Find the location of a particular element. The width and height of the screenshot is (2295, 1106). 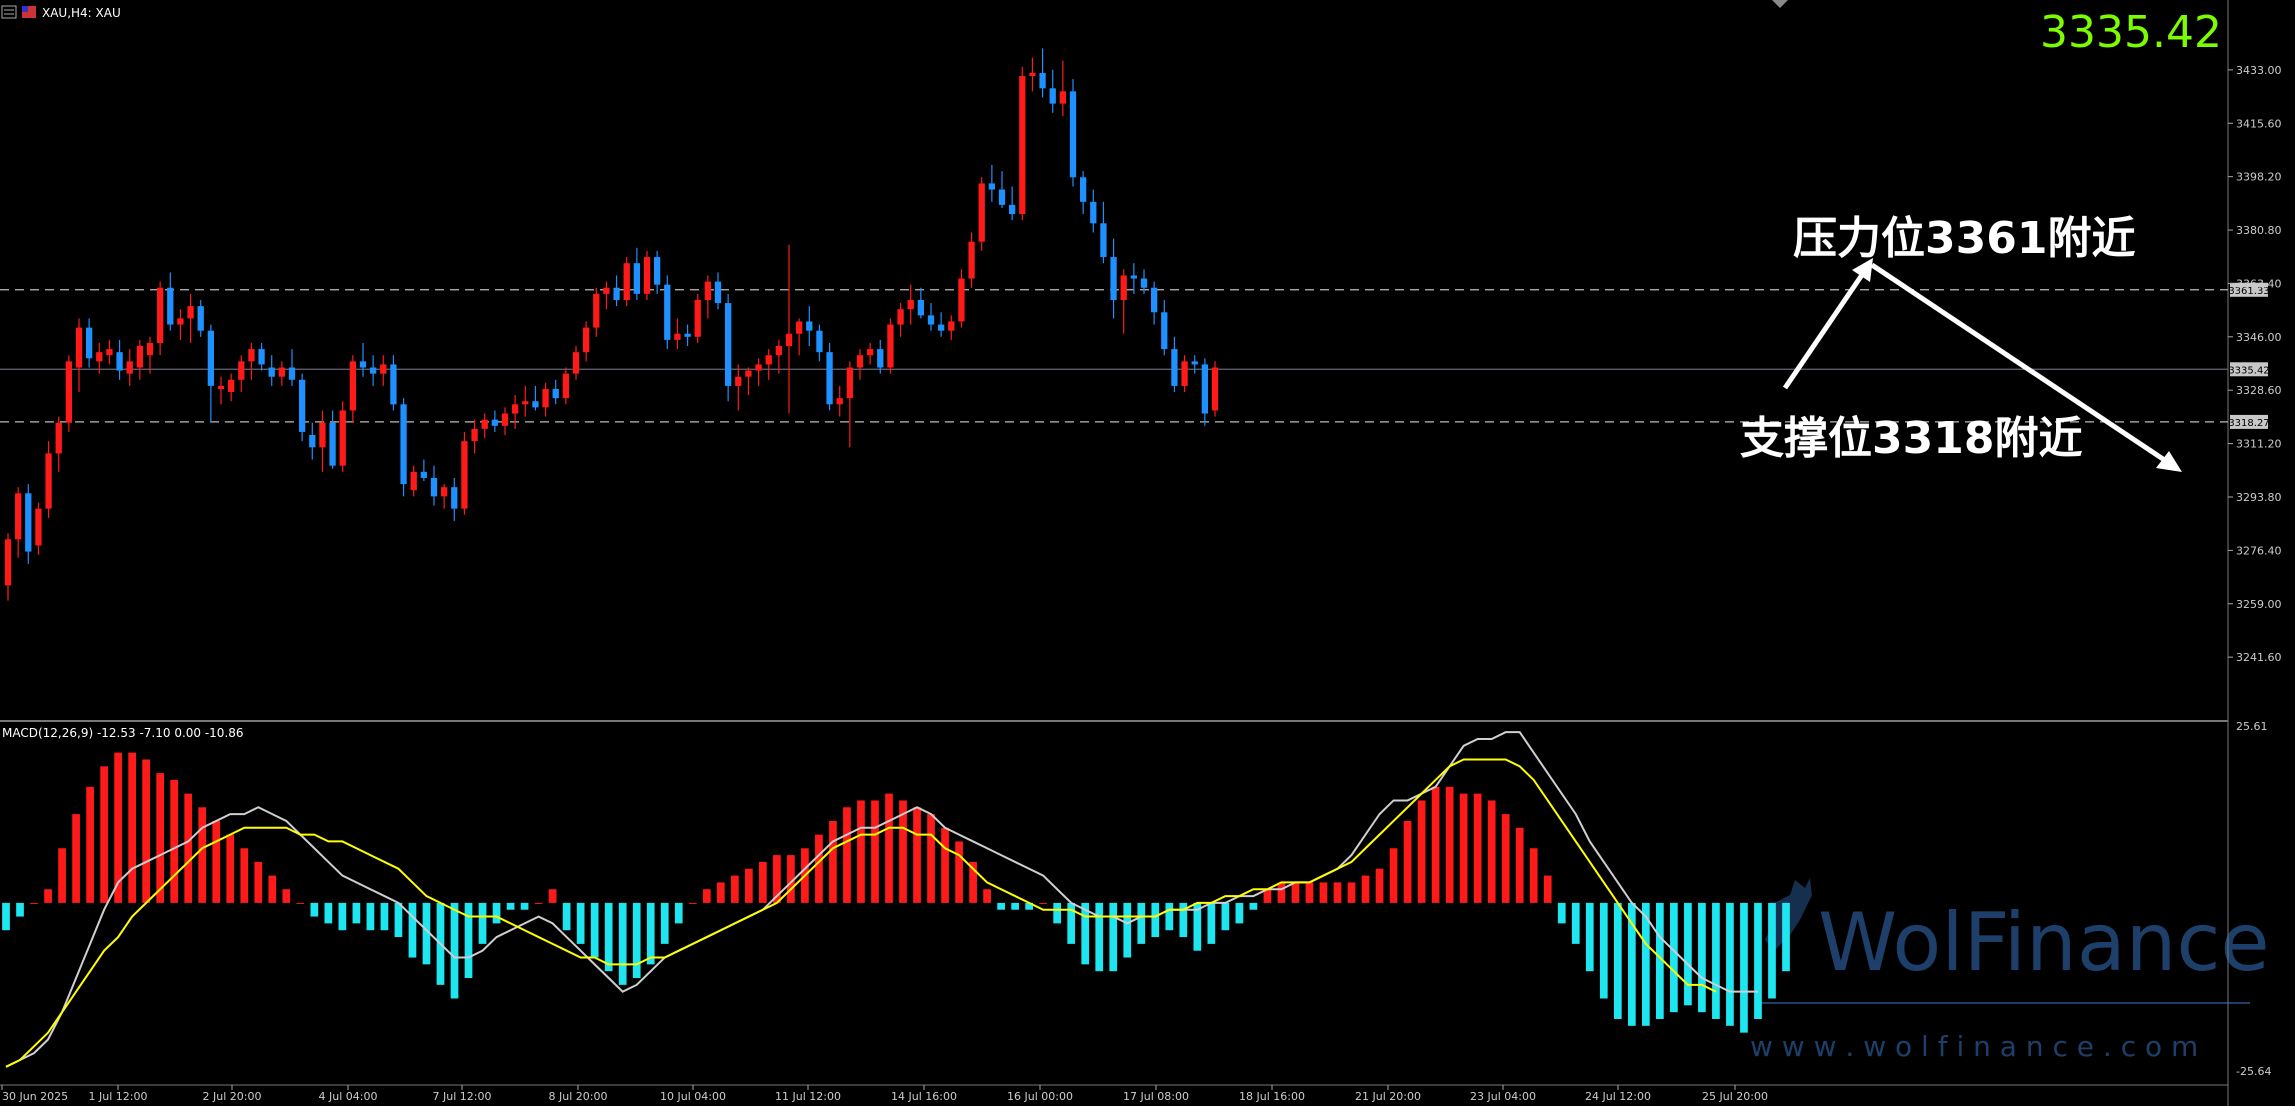

price-level-label: 3335.42 is located at coordinates (2248, 370).